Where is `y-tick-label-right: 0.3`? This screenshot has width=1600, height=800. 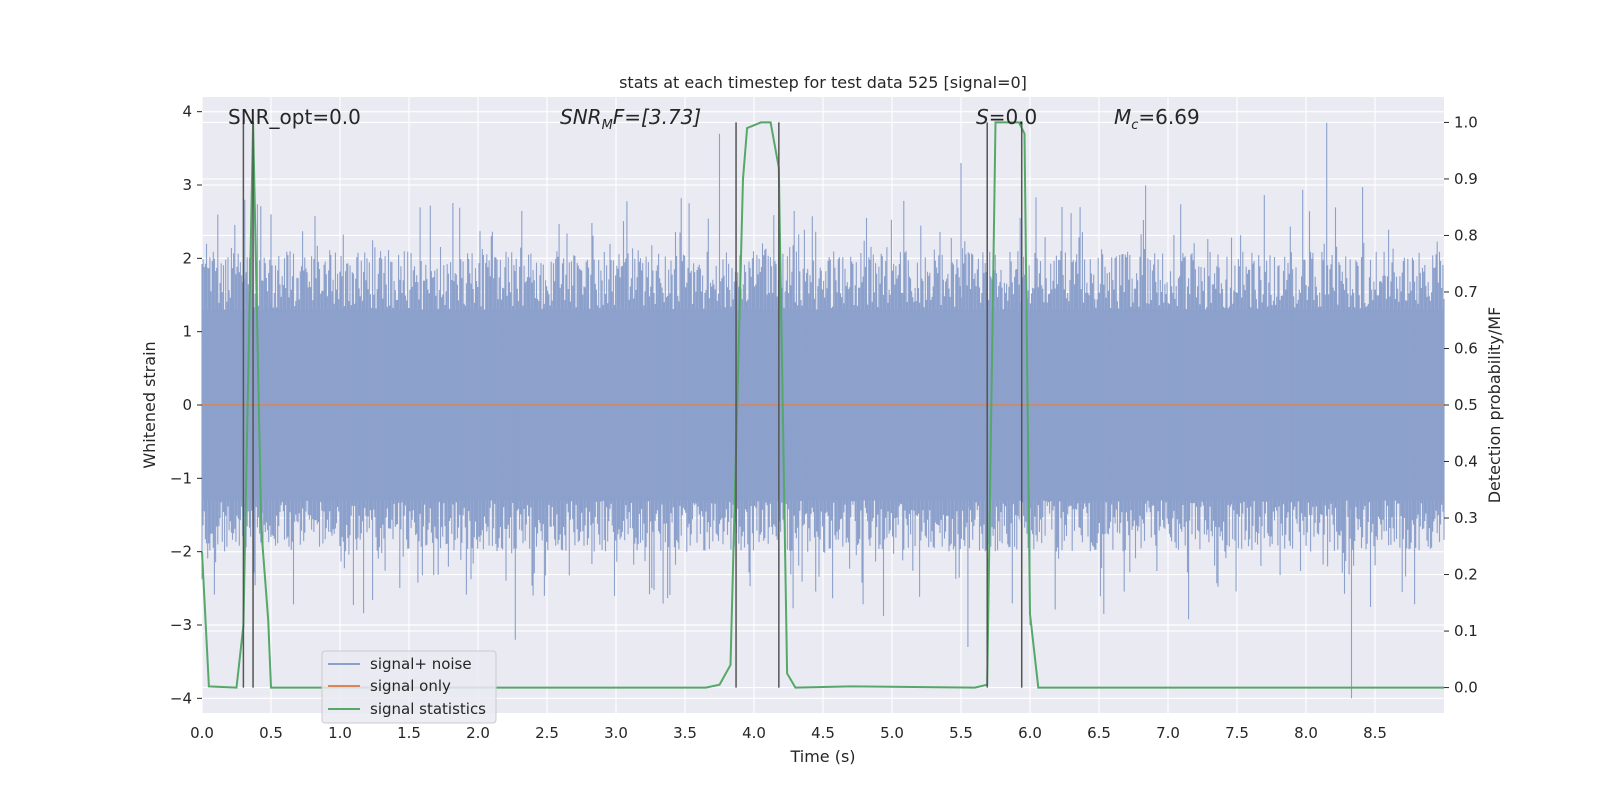
y-tick-label-right: 0.3 is located at coordinates (1466, 518).